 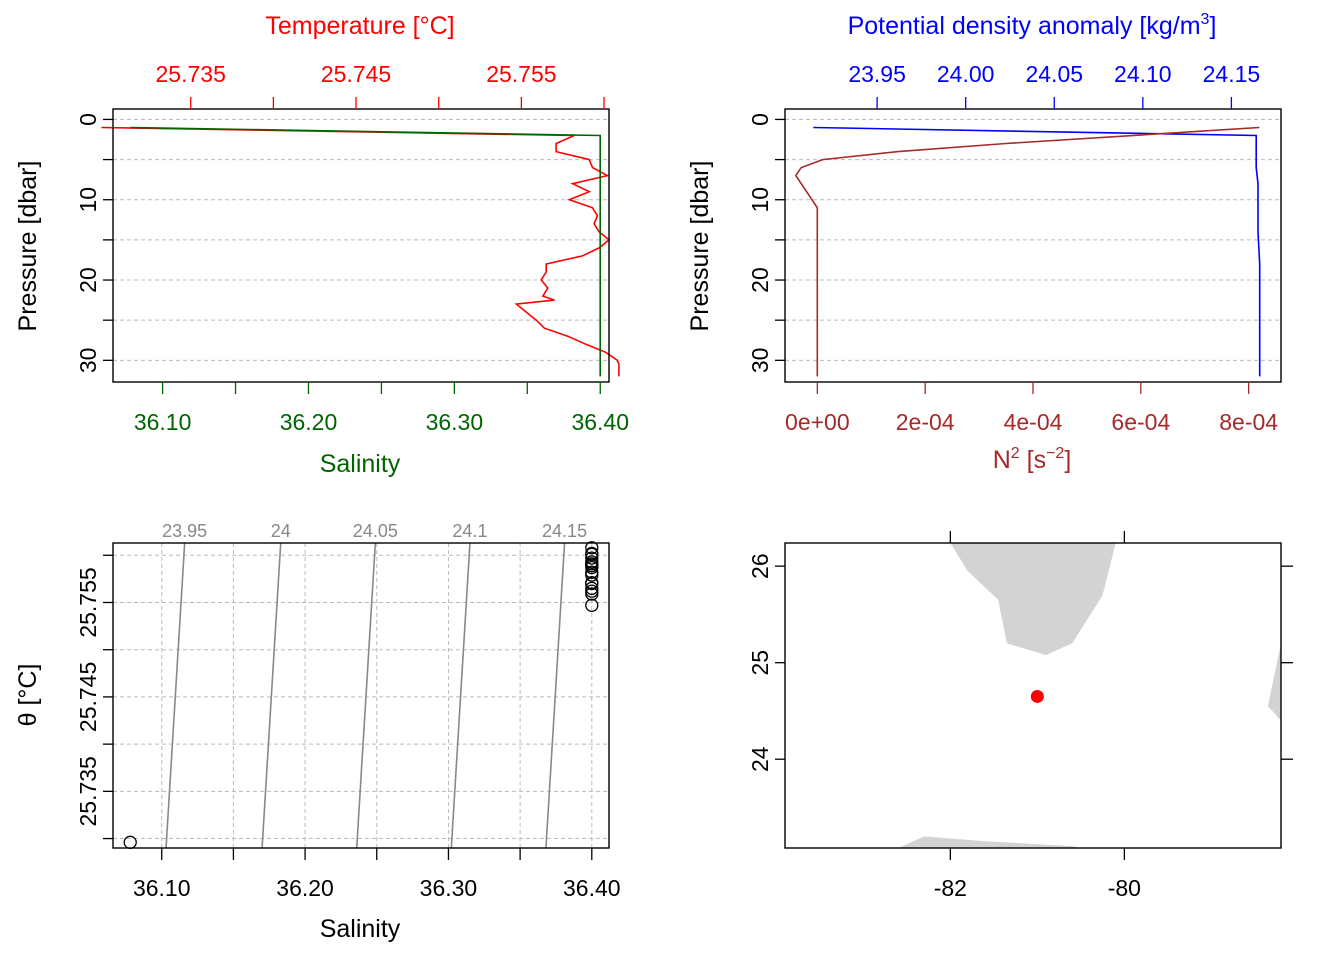 What do you see at coordinates (359, 26) in the screenshot?
I see `top-axis-title: Temperature [°C]` at bounding box center [359, 26].